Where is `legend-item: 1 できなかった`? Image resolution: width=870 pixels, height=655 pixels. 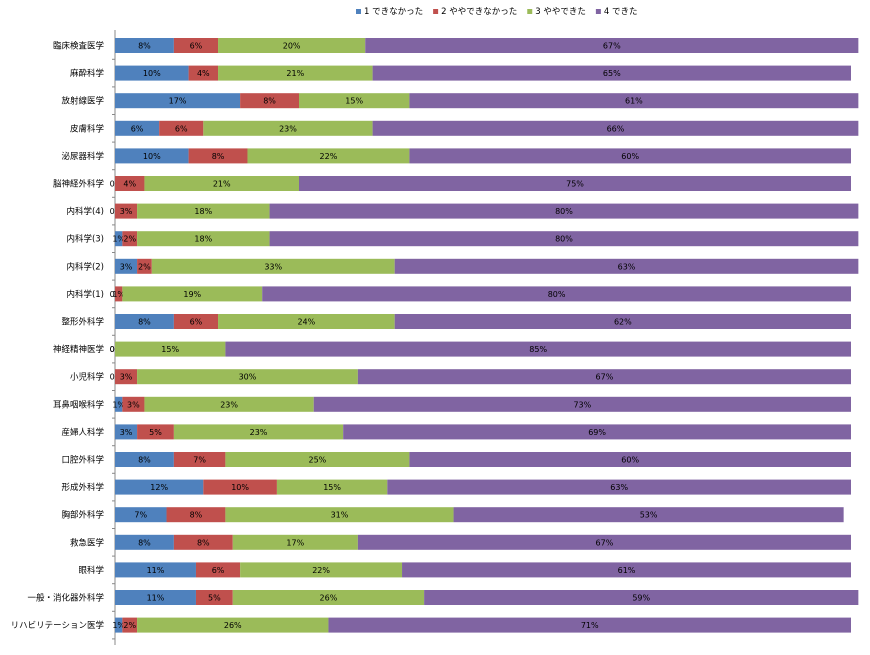
legend-item: 1 できなかった is located at coordinates (389, 12).